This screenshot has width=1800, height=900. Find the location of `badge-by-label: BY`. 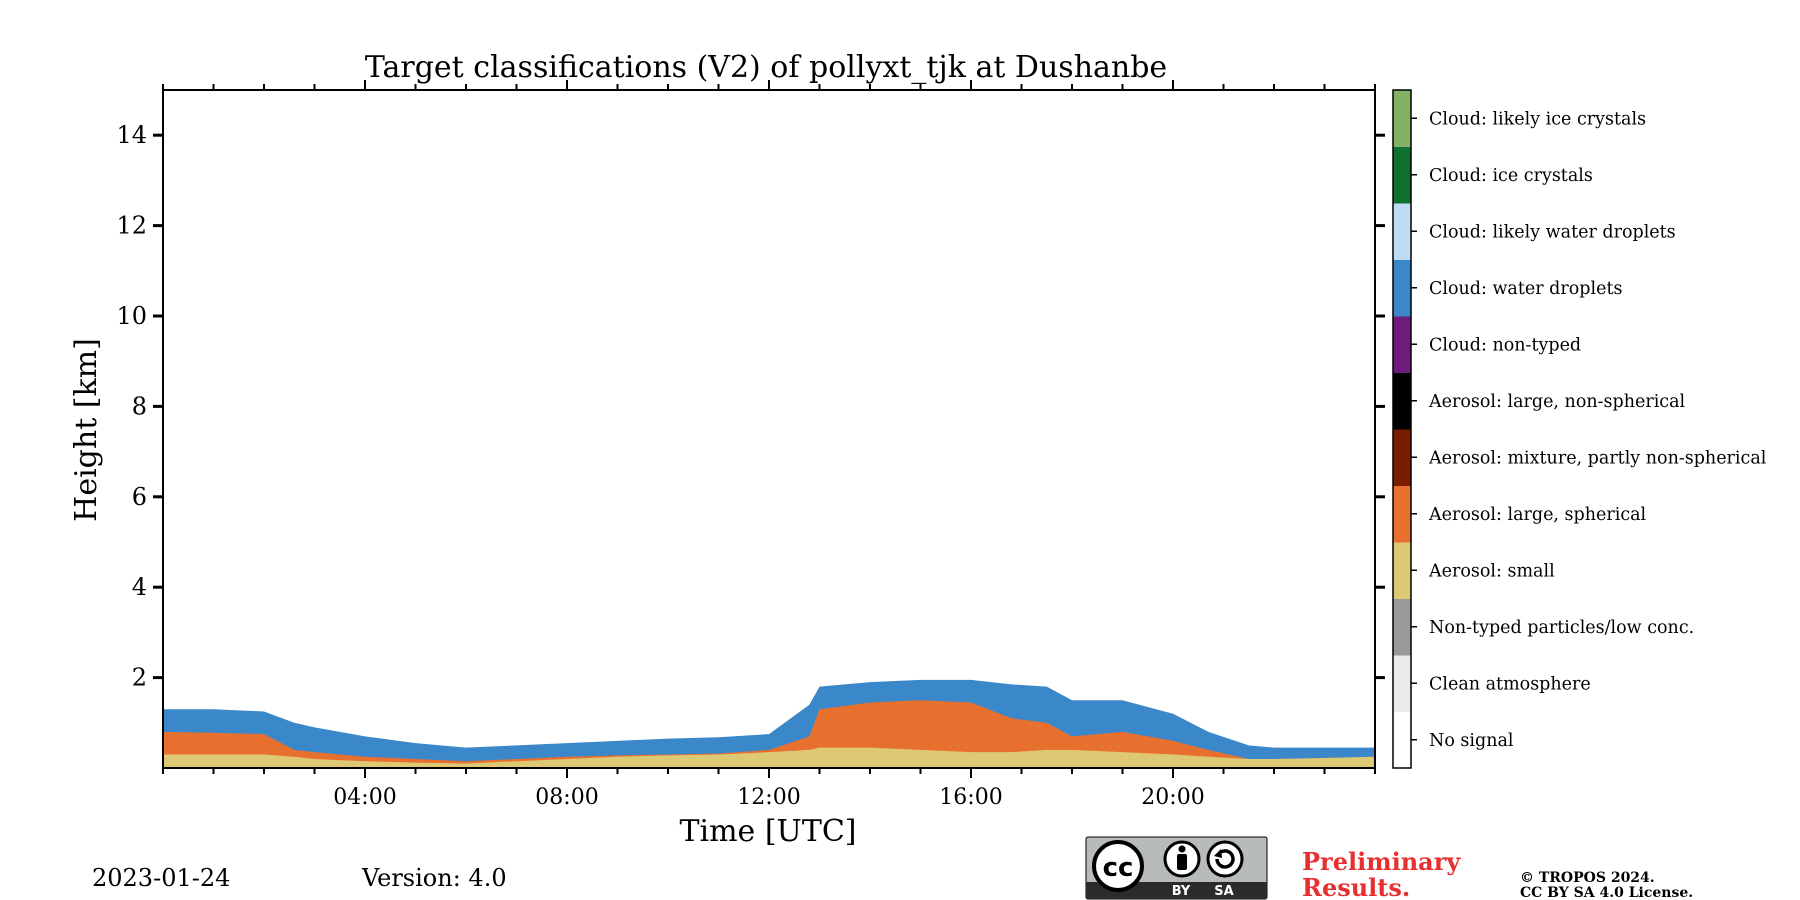

badge-by-label: BY is located at coordinates (1181, 891).